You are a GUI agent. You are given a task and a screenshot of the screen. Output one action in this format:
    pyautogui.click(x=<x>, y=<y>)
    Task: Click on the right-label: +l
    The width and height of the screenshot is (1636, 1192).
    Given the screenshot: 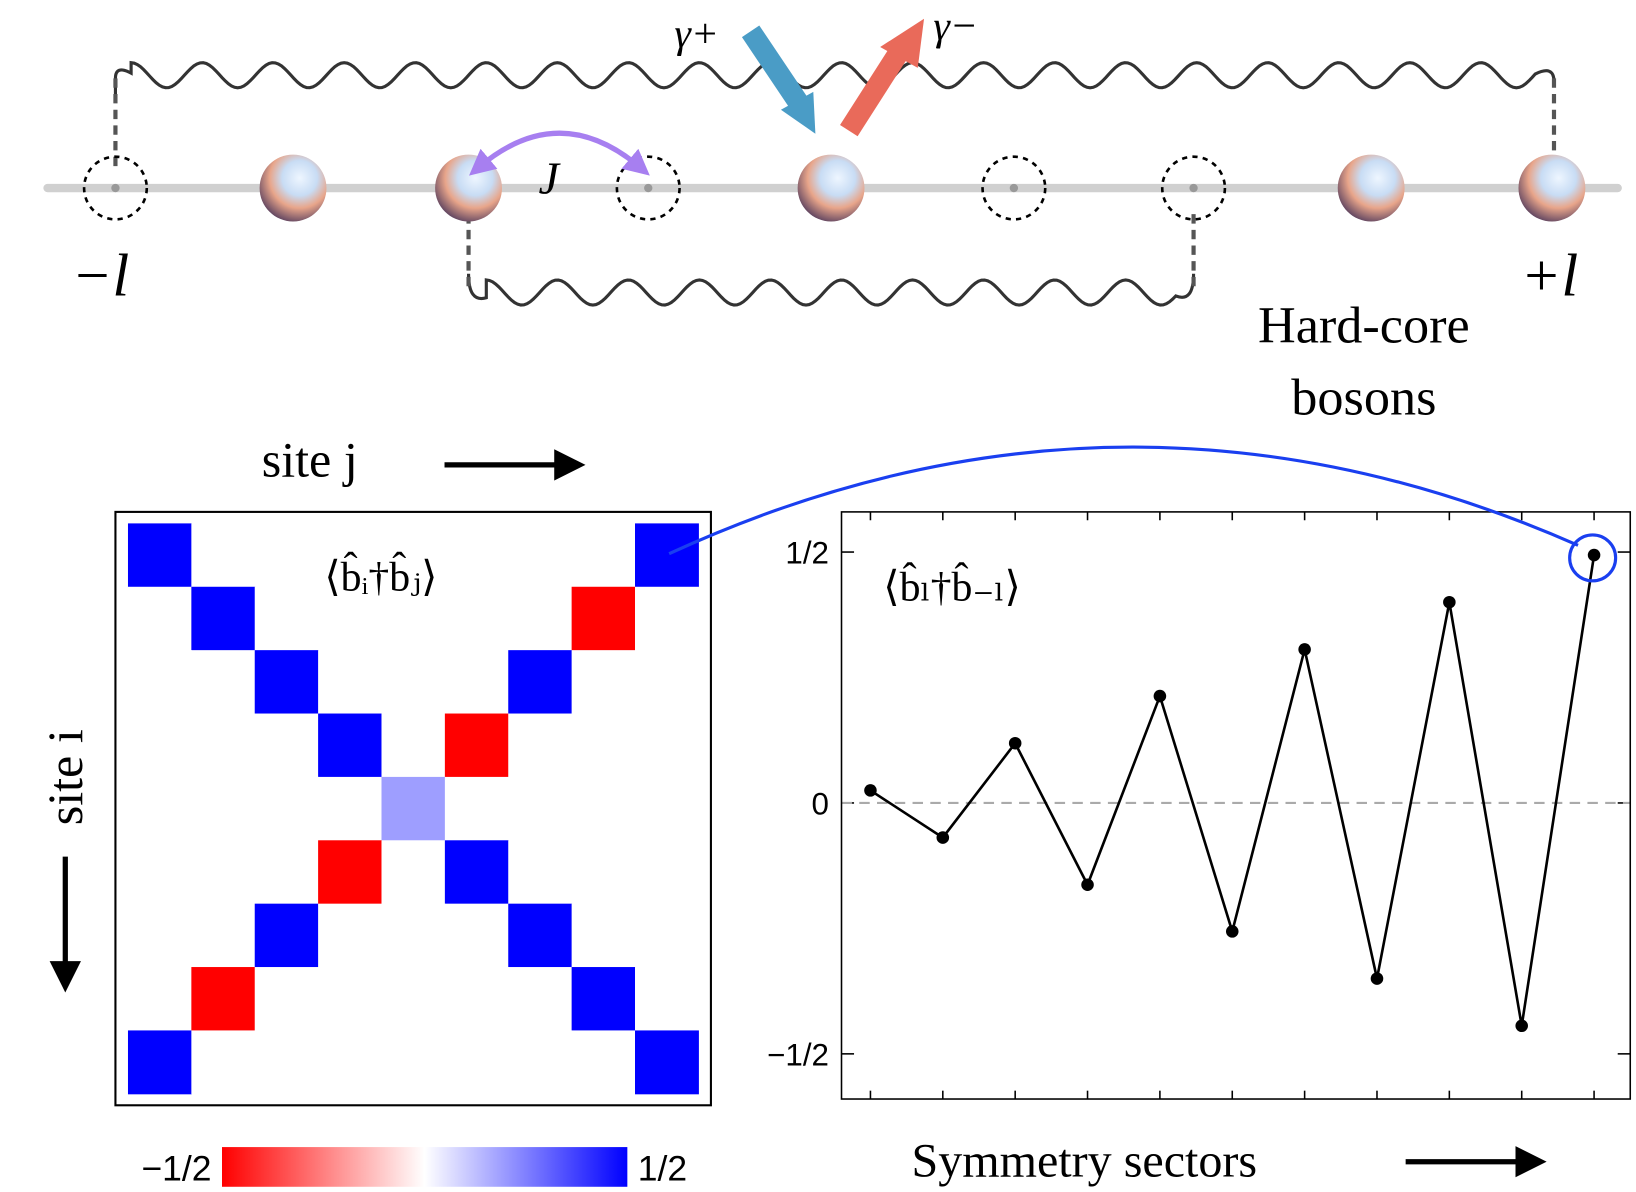 What is the action you would take?
    pyautogui.click(x=1550, y=276)
    